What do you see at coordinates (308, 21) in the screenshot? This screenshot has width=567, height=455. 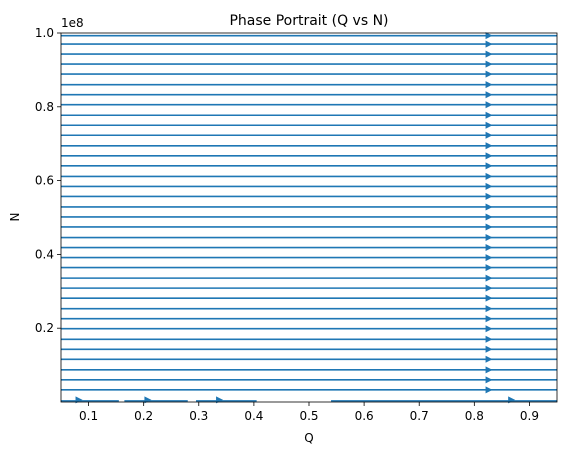 I see `chart-title: Phase Portrait (Q vs N)` at bounding box center [308, 21].